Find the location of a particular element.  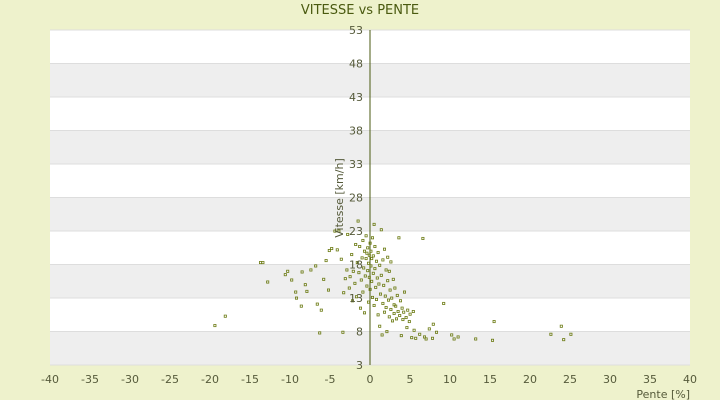

x-tick-label: -35 is located at coordinates (90, 379).